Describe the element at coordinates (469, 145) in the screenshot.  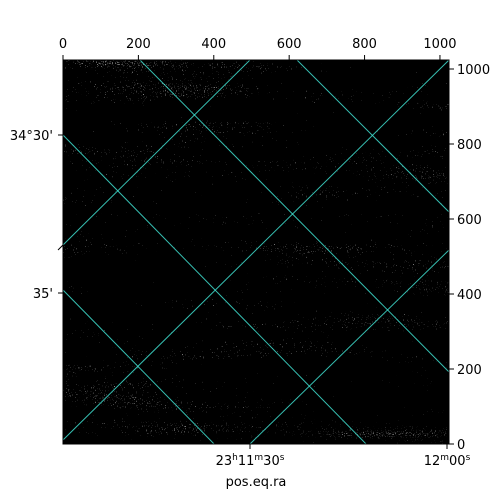
I see `y-tick-label: 800` at that location.